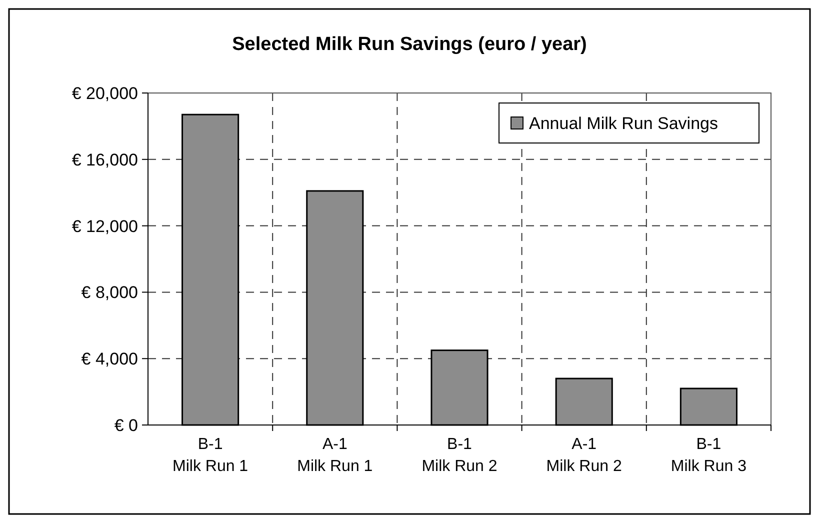 The height and width of the screenshot is (523, 819). What do you see at coordinates (105, 226) in the screenshot?
I see `y-tick-label: € 12,000` at bounding box center [105, 226].